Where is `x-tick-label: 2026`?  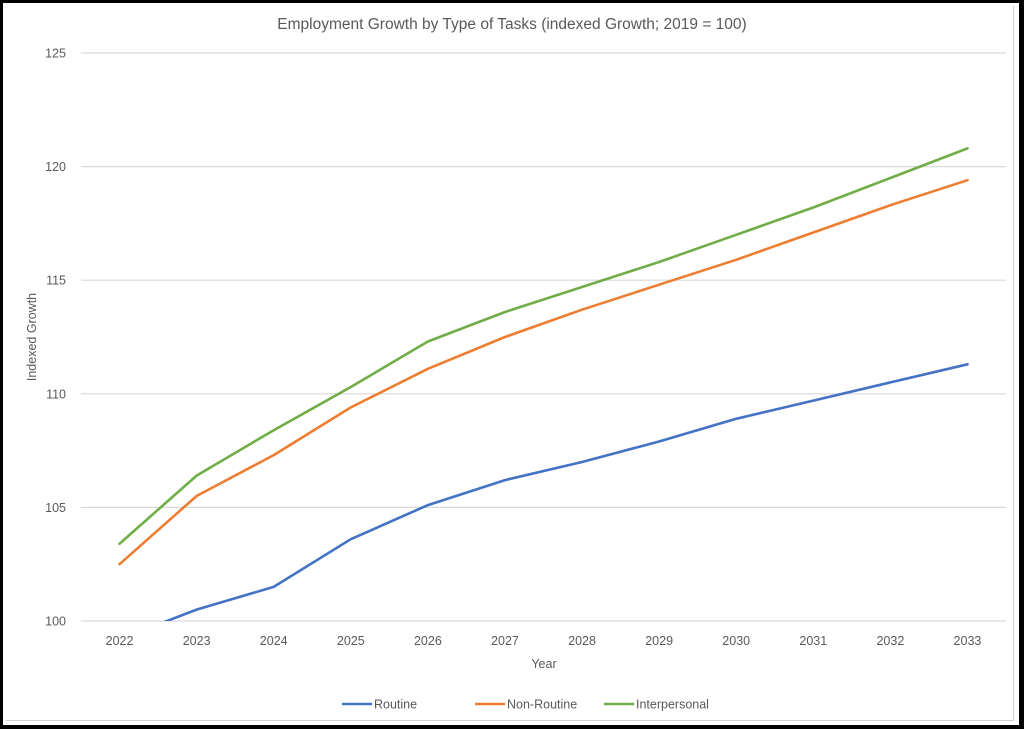 x-tick-label: 2026 is located at coordinates (428, 641).